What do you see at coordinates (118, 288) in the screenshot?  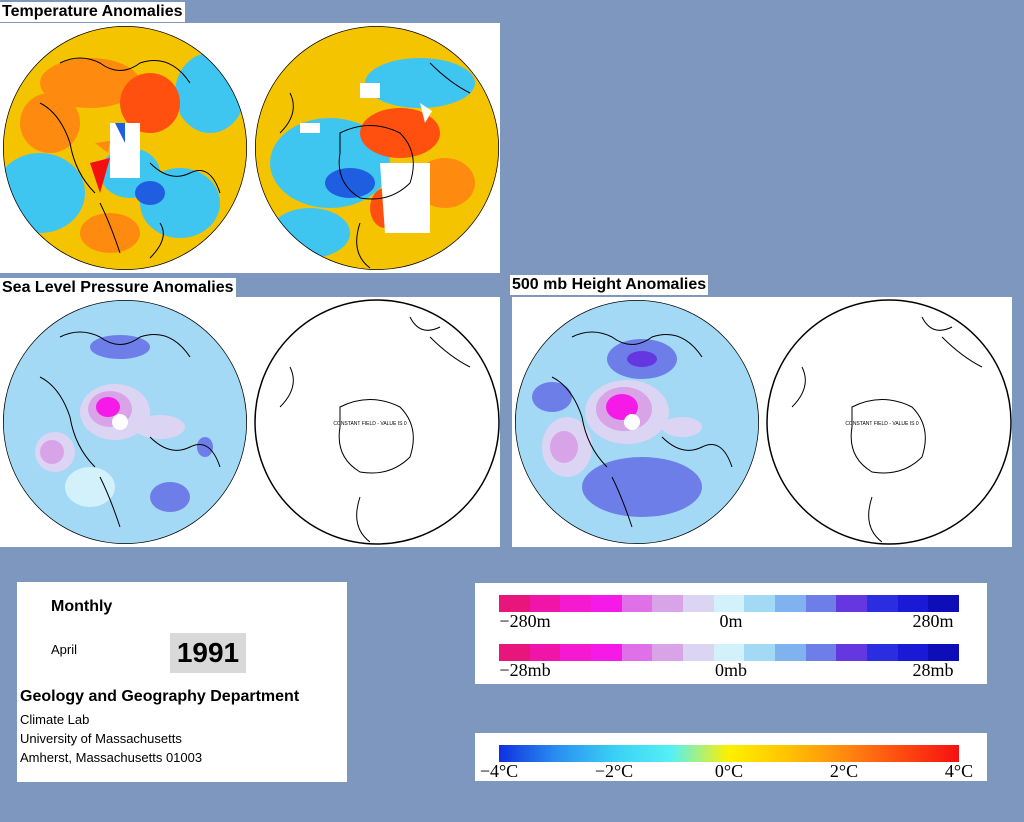 I see `slp-anomalies-title: Sea Level Pressure Anomalies` at bounding box center [118, 288].